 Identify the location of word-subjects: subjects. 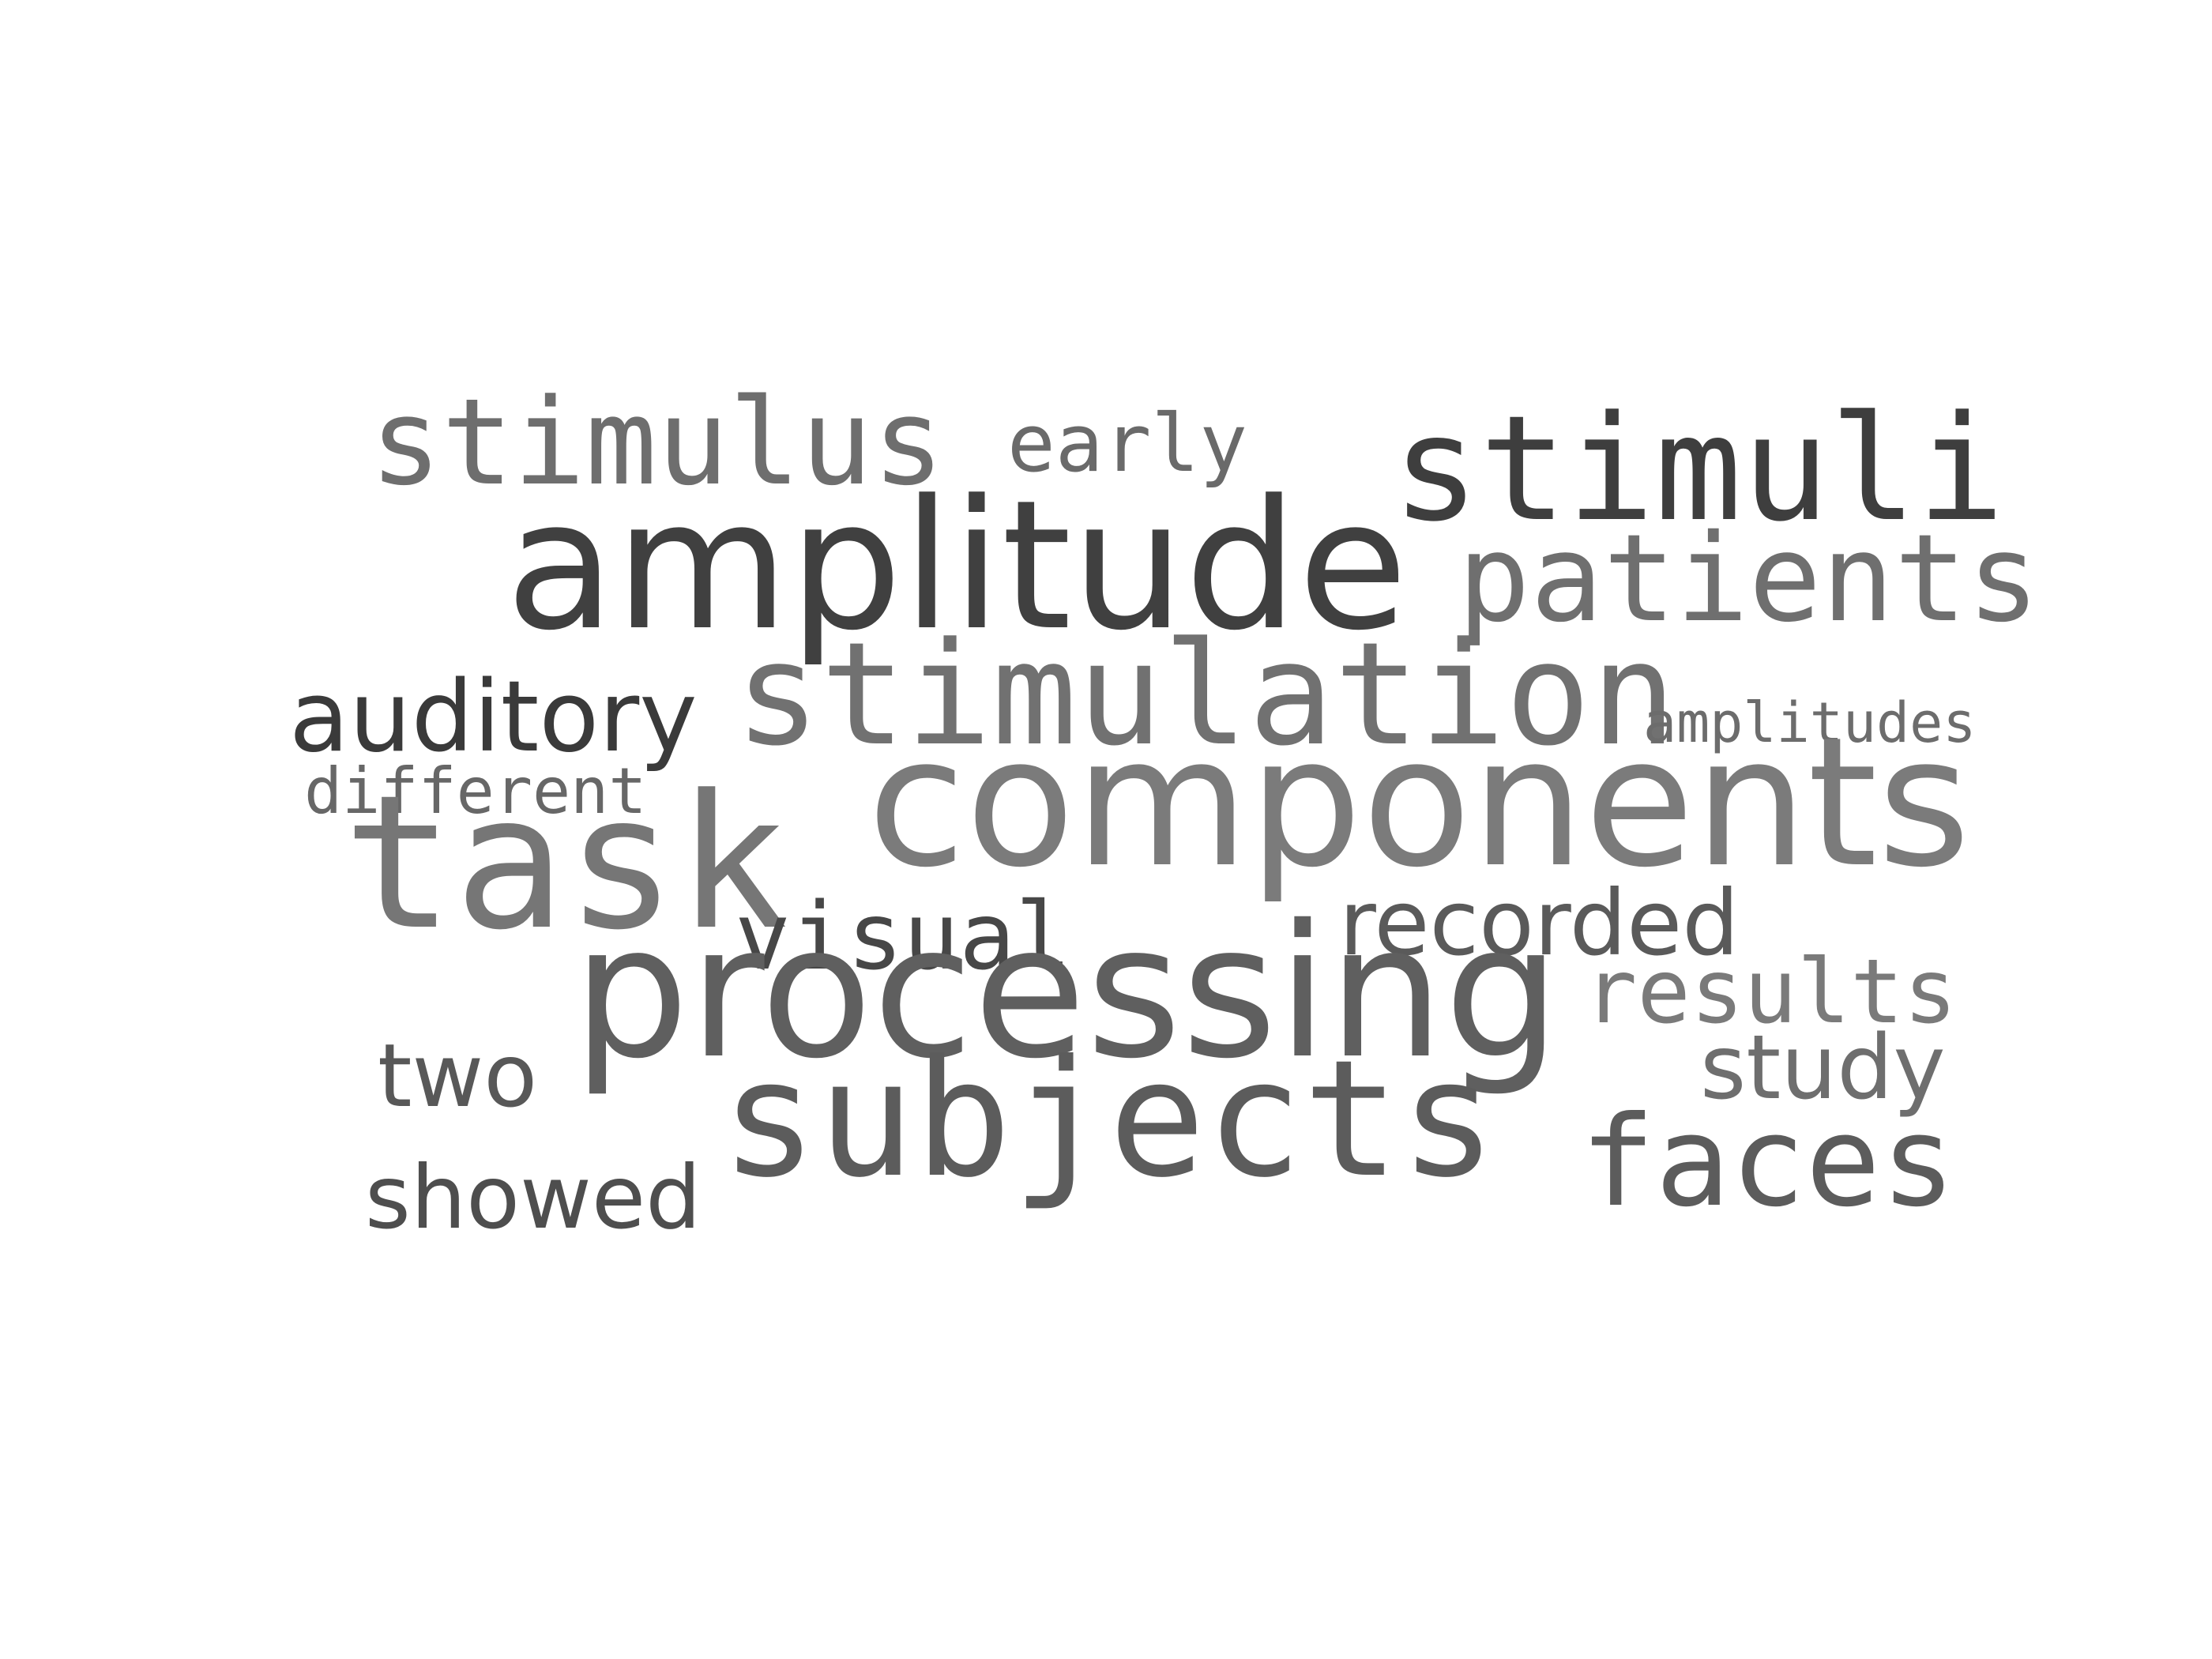
(1109, 1119).